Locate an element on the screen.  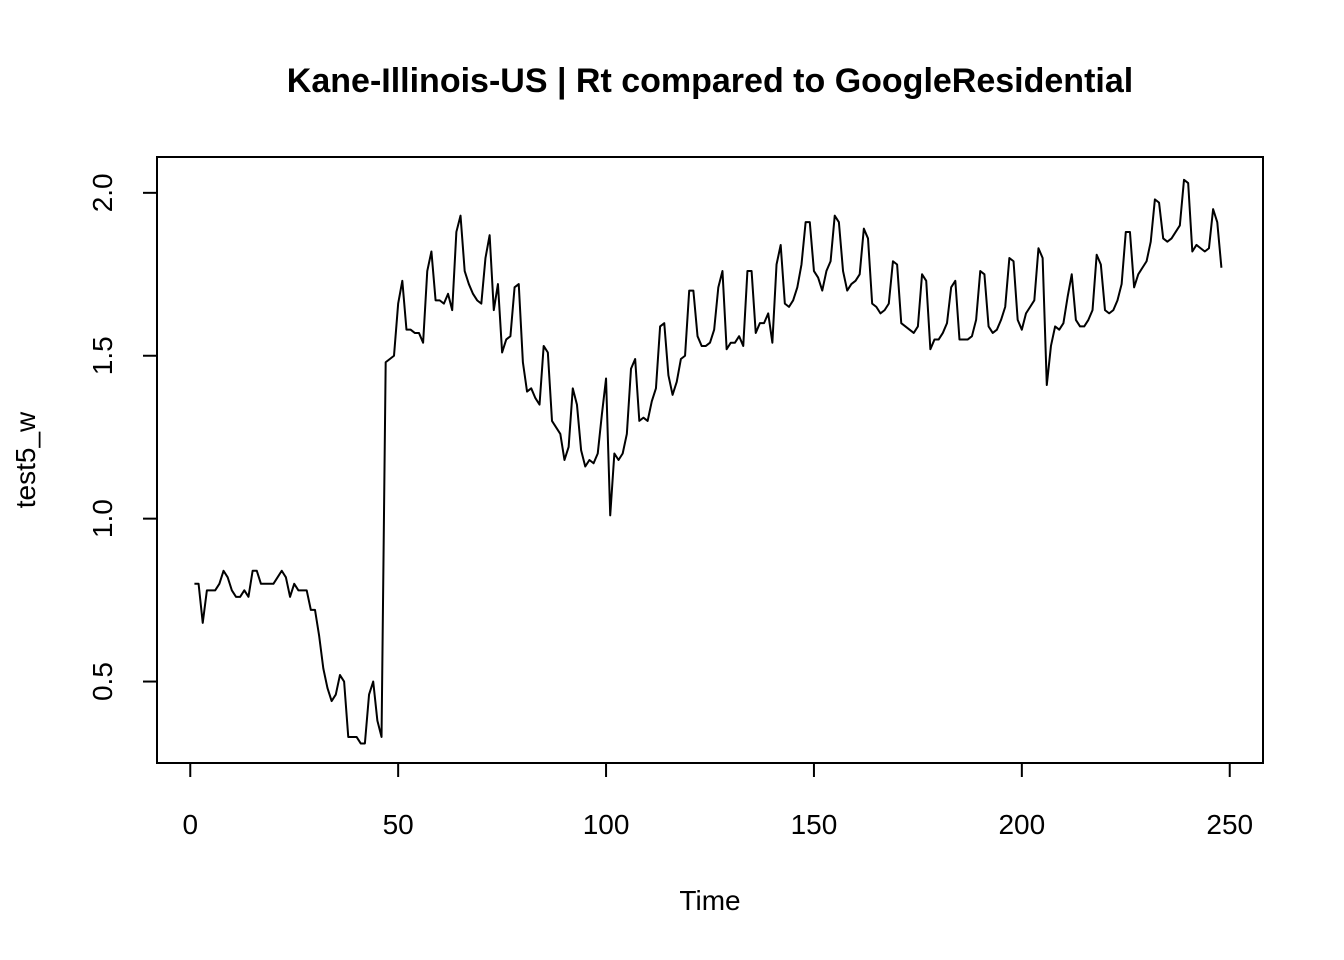
y-axis: 0.5 1.0 1.5 2.0 is located at coordinates (122, 437).